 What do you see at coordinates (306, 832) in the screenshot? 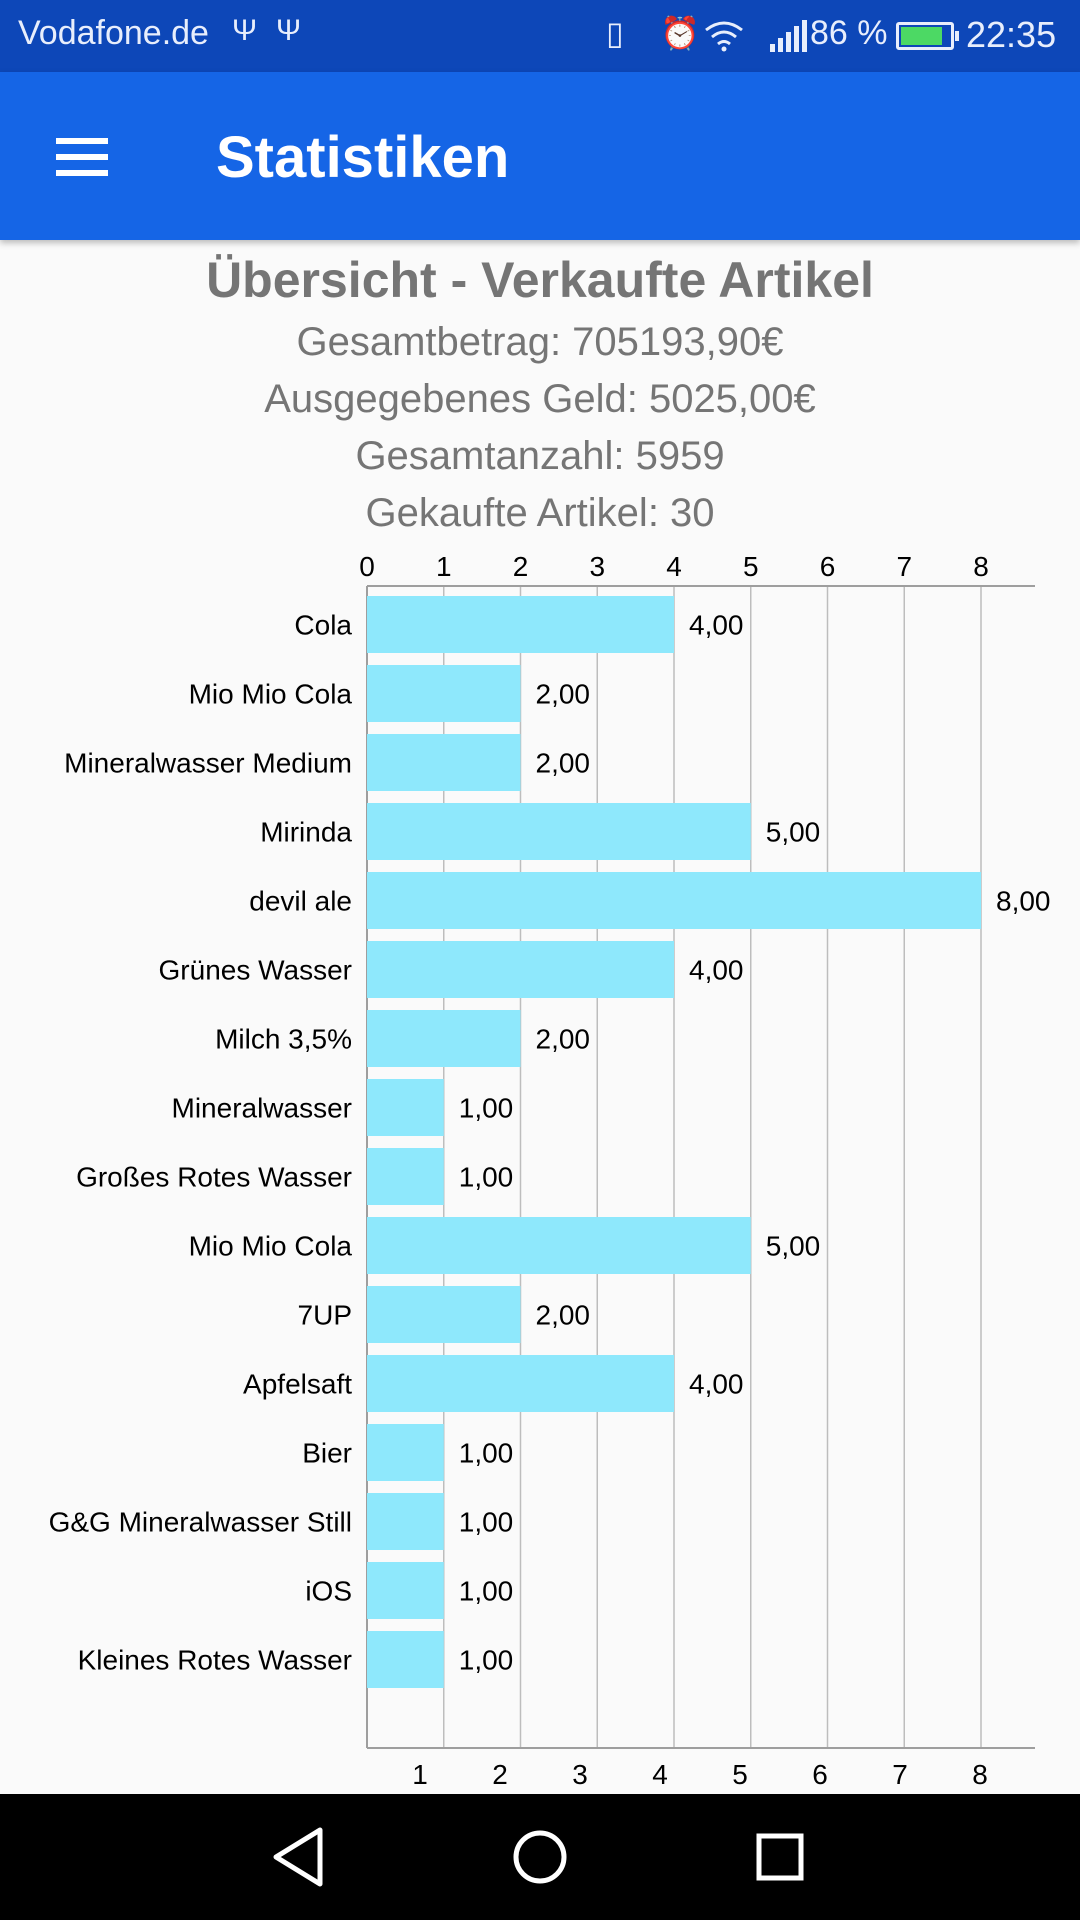
I see `category-label: Mirinda` at bounding box center [306, 832].